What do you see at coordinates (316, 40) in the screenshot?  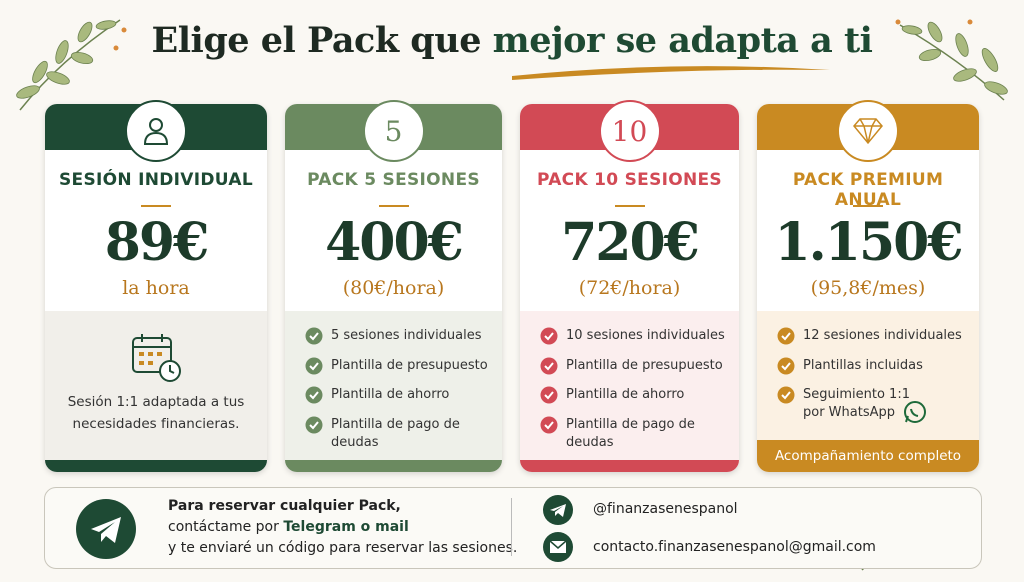 I see `title-lead: Elige el Pack que` at bounding box center [316, 40].